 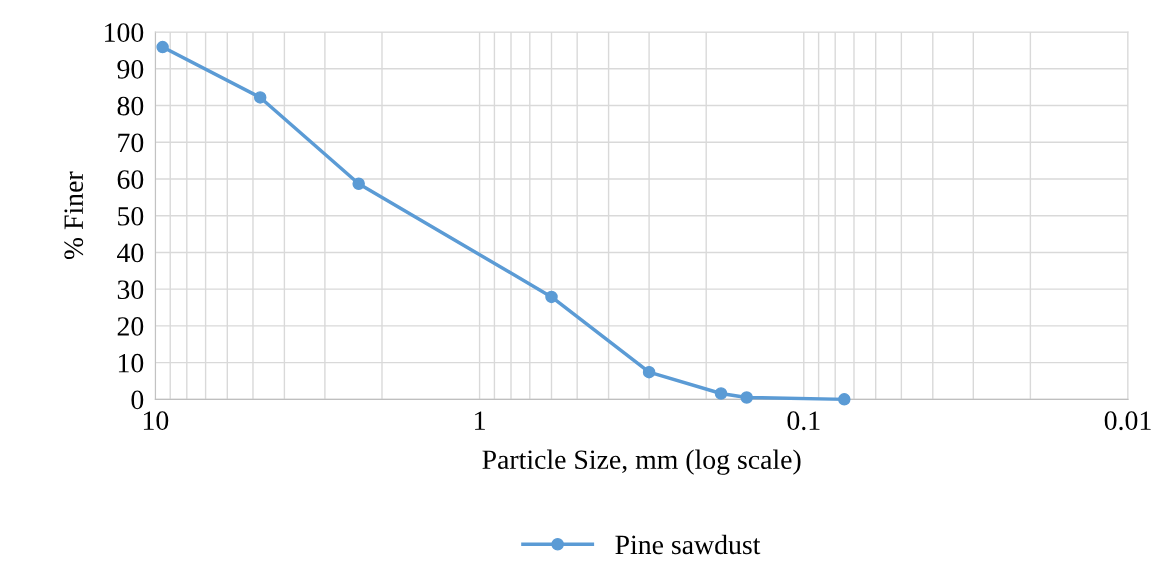 I want to click on y-tick-label: 20, so click(x=130, y=326).